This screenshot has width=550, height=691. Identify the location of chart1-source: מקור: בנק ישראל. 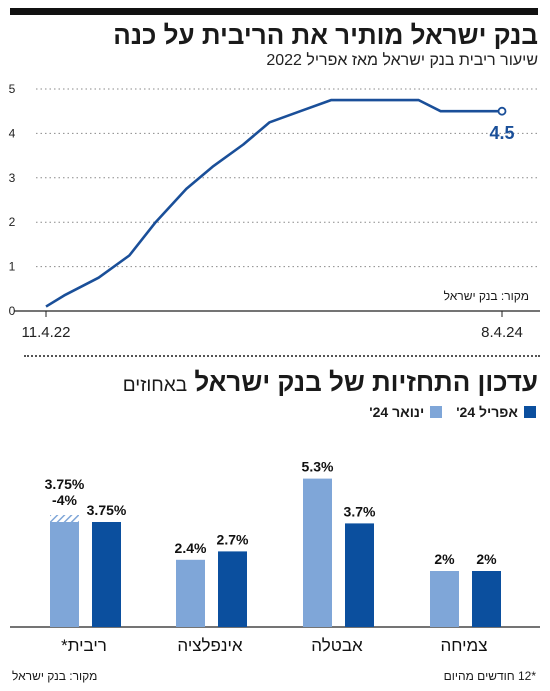
(486, 296).